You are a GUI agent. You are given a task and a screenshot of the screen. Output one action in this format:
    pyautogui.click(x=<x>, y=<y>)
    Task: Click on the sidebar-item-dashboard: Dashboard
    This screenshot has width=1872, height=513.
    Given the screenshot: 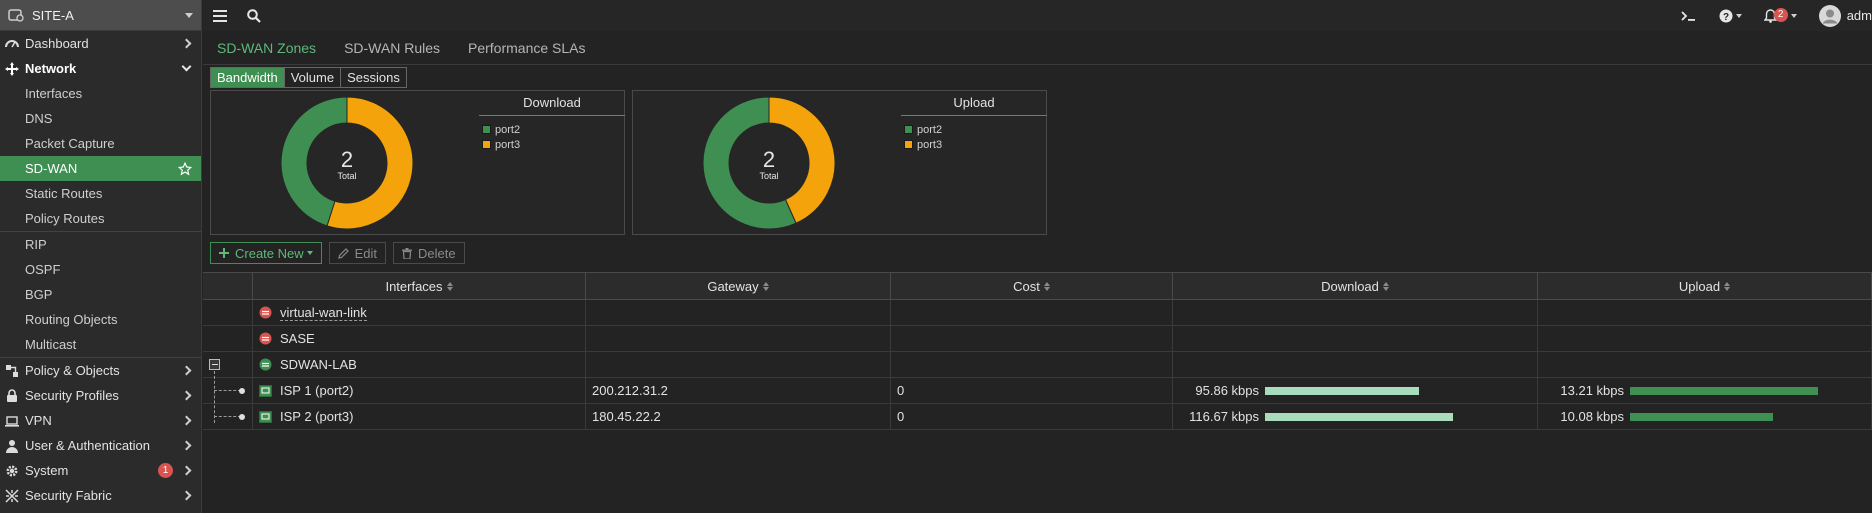 What is the action you would take?
    pyautogui.click(x=100, y=43)
    